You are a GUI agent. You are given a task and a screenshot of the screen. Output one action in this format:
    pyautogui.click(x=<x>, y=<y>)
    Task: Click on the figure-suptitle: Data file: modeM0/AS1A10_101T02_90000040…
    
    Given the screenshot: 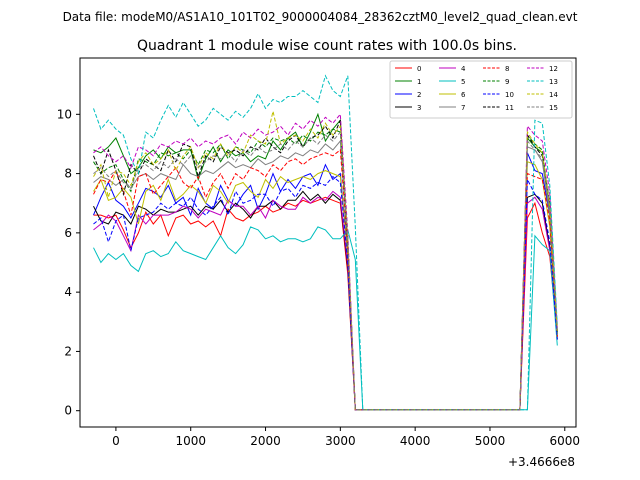 What is the action you would take?
    pyautogui.click(x=320, y=17)
    